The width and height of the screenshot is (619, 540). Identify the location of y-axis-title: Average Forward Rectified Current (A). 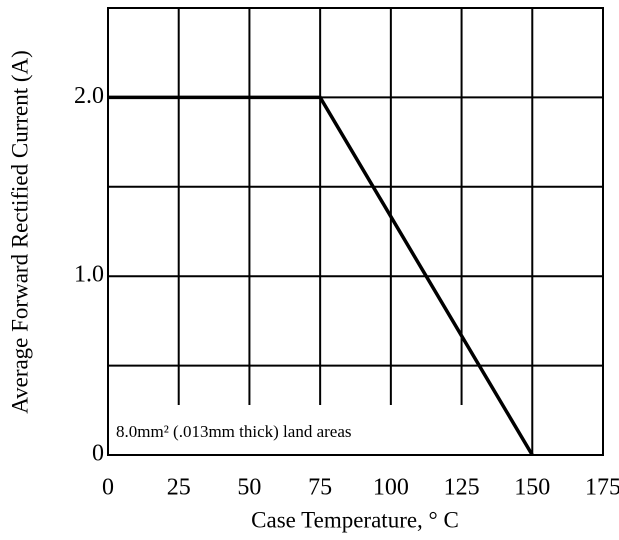
(19, 232).